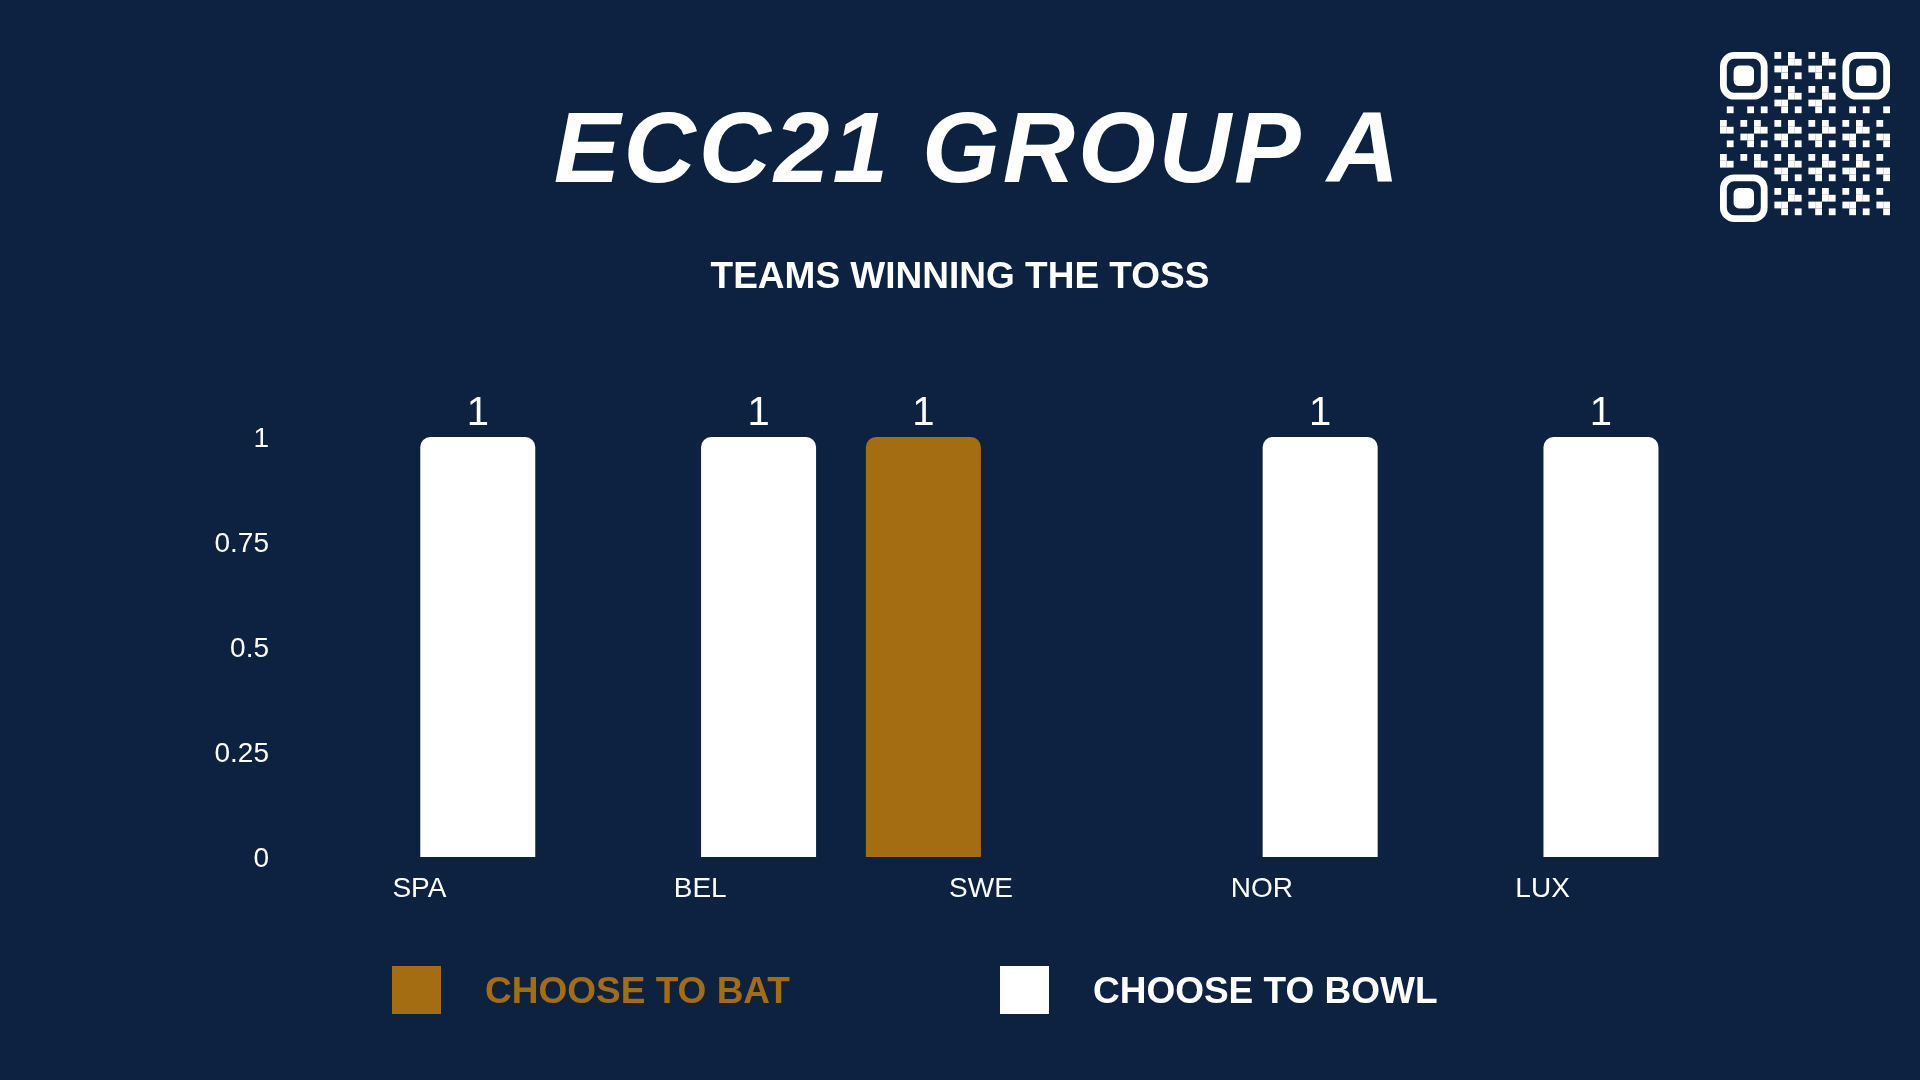  Describe the element at coordinates (261, 437) in the screenshot. I see `y-tick-label: 1` at that location.